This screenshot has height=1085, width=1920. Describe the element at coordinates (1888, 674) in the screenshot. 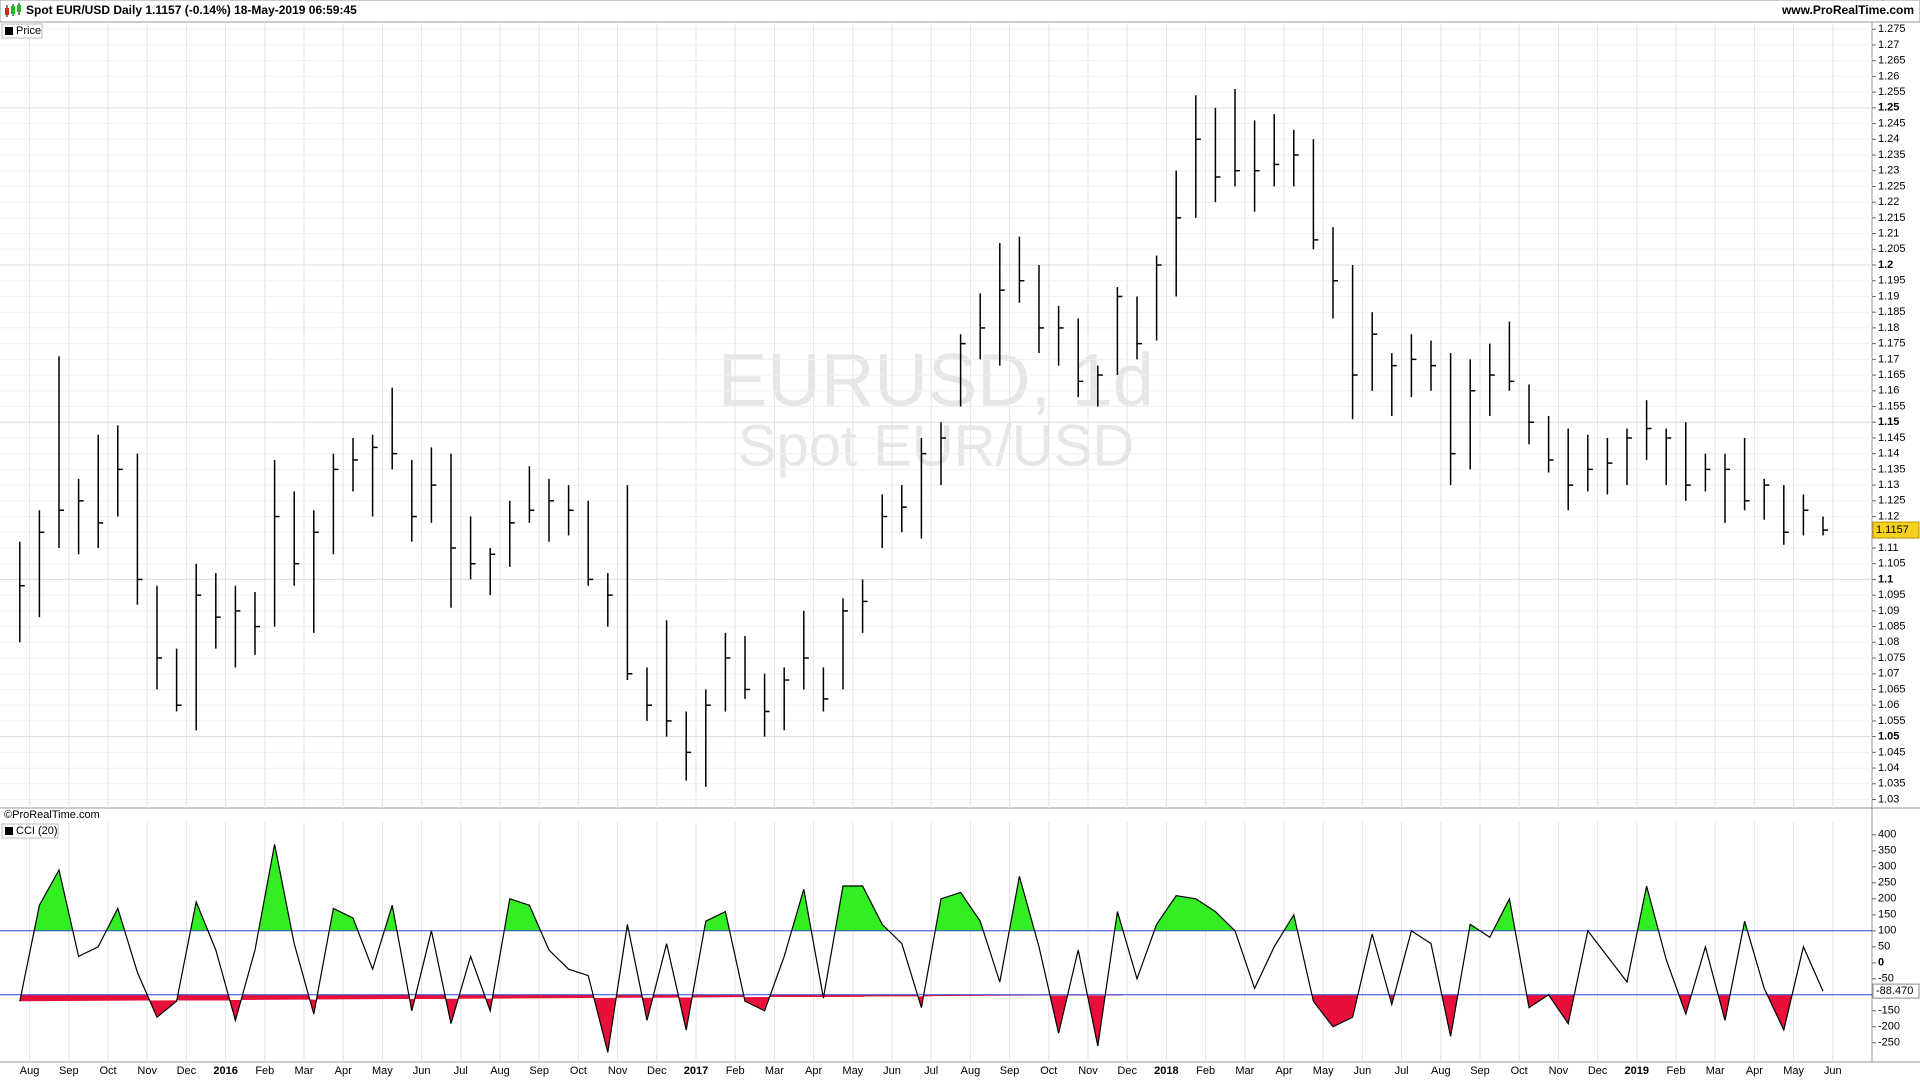

I see `y-tick-label: 1.07` at that location.